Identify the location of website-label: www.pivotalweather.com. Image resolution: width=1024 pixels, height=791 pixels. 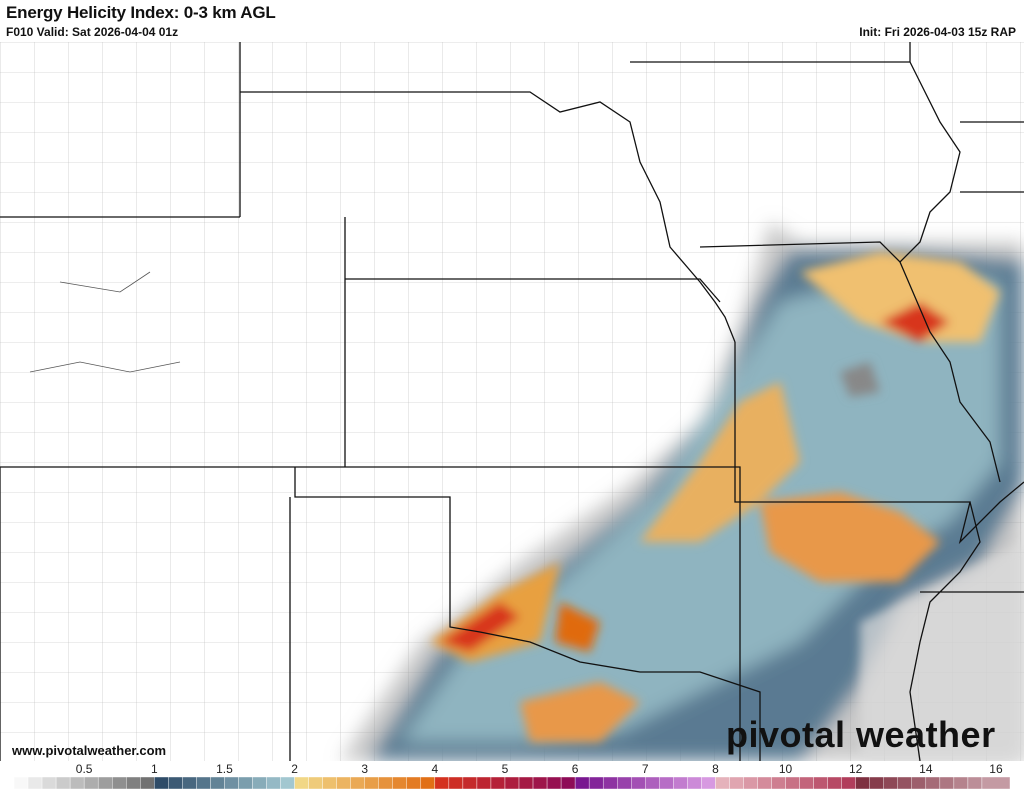
(89, 750).